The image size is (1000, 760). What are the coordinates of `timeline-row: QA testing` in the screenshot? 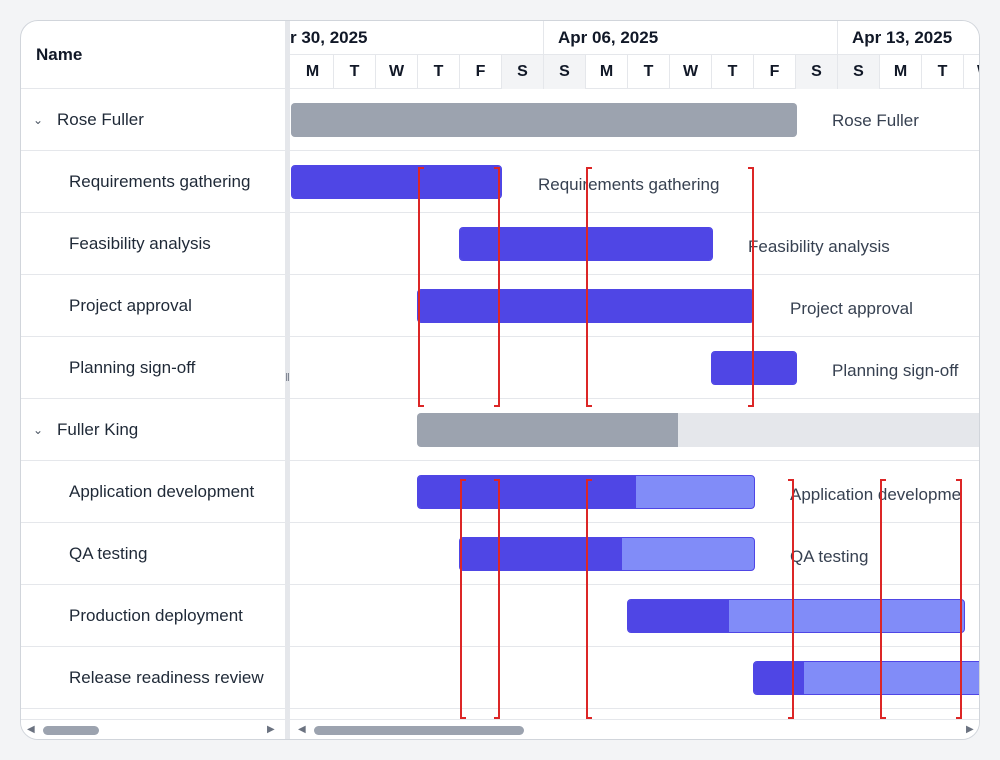 It's located at (634, 554).